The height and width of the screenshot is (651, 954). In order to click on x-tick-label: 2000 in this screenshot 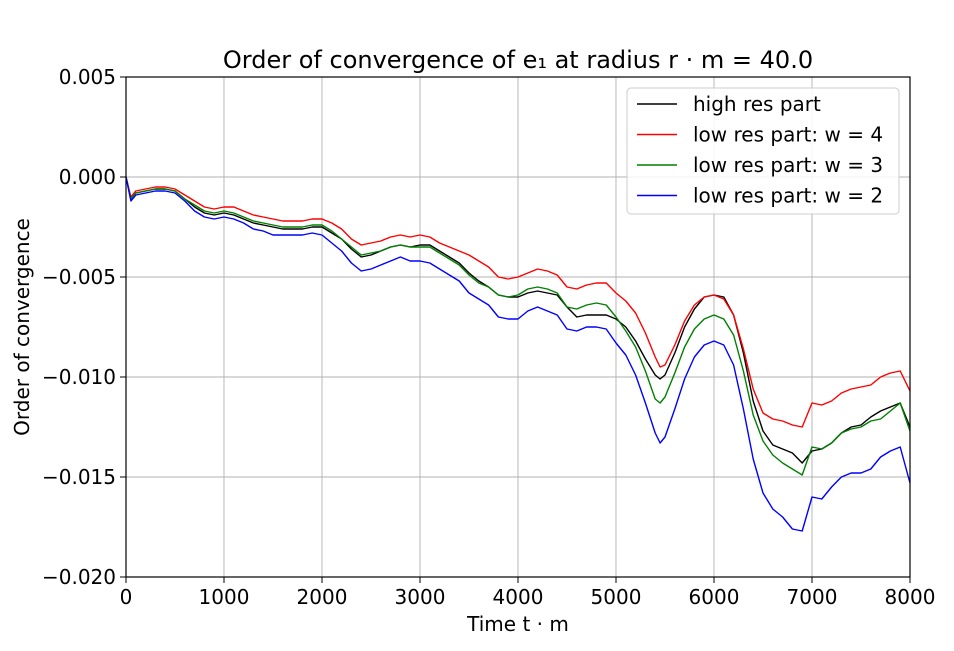, I will do `click(322, 597)`.